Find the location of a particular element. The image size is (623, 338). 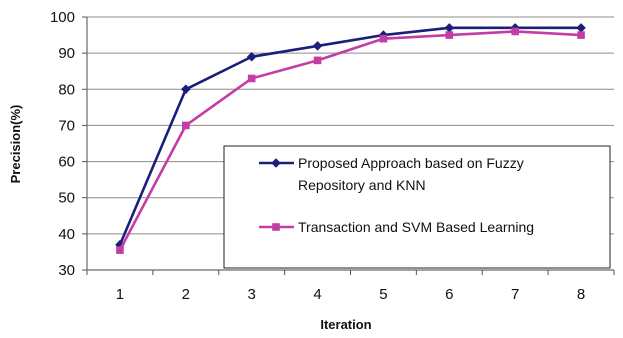

x-tick-label: 1 is located at coordinates (120, 294).